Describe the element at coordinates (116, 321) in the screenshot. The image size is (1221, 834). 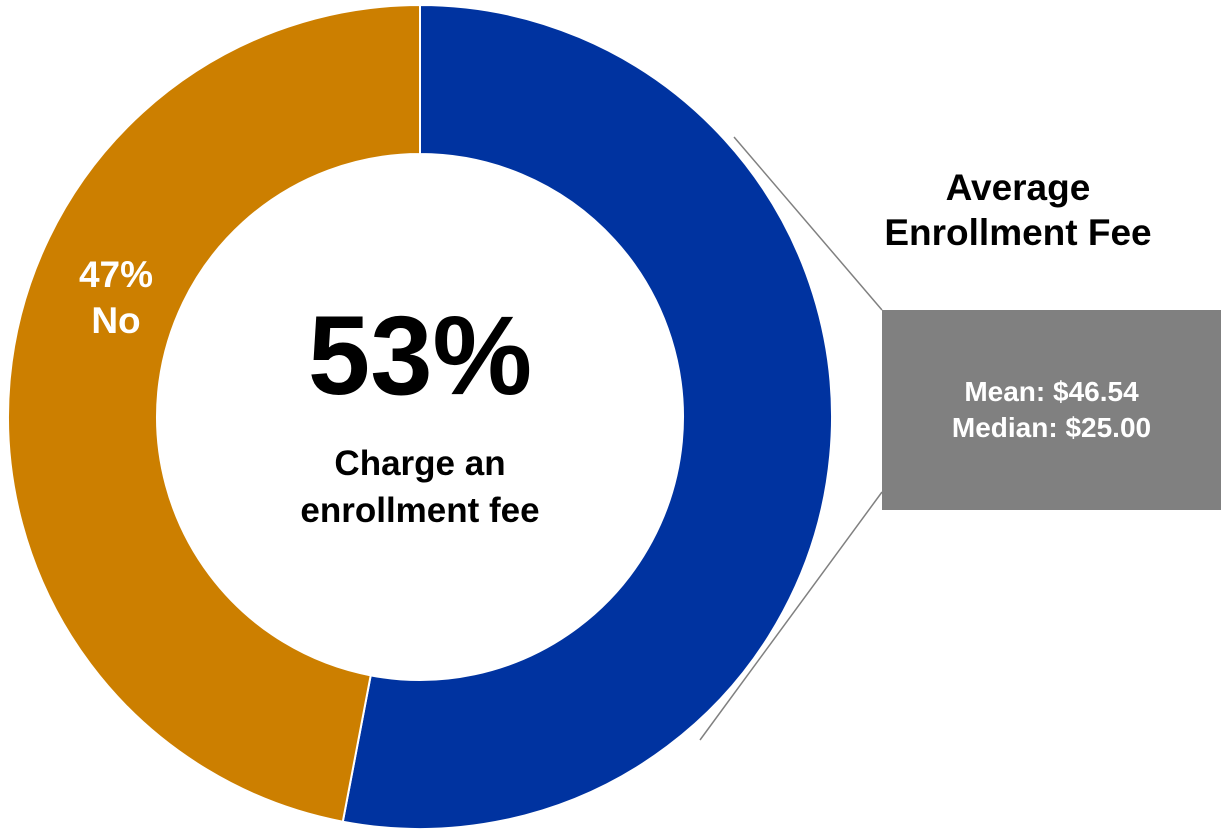
I see `no-slice-text: No` at that location.